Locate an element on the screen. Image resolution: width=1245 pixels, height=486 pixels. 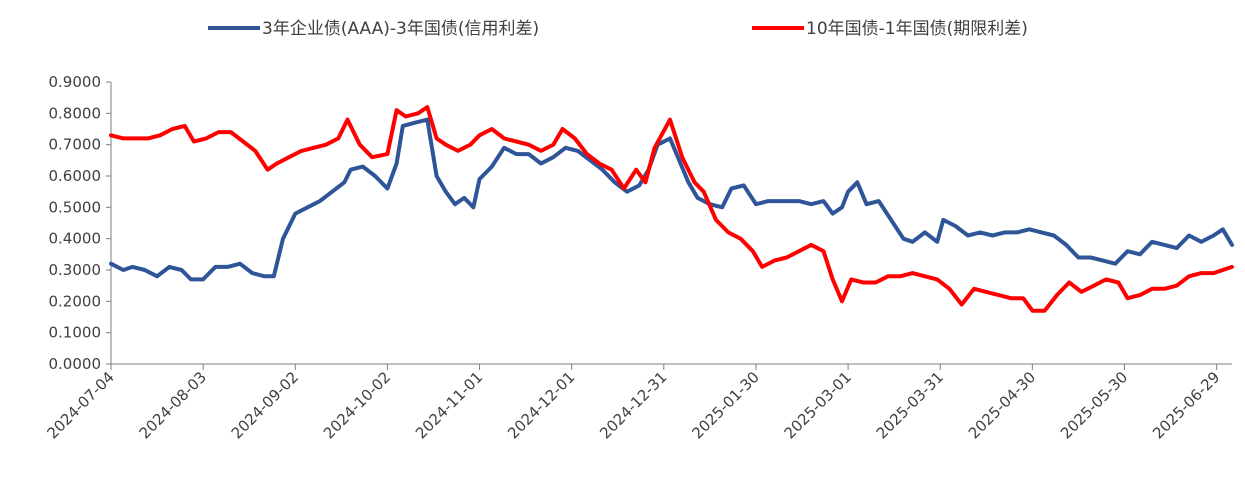
y-tick-label: 0.8000 is located at coordinates (75, 113).